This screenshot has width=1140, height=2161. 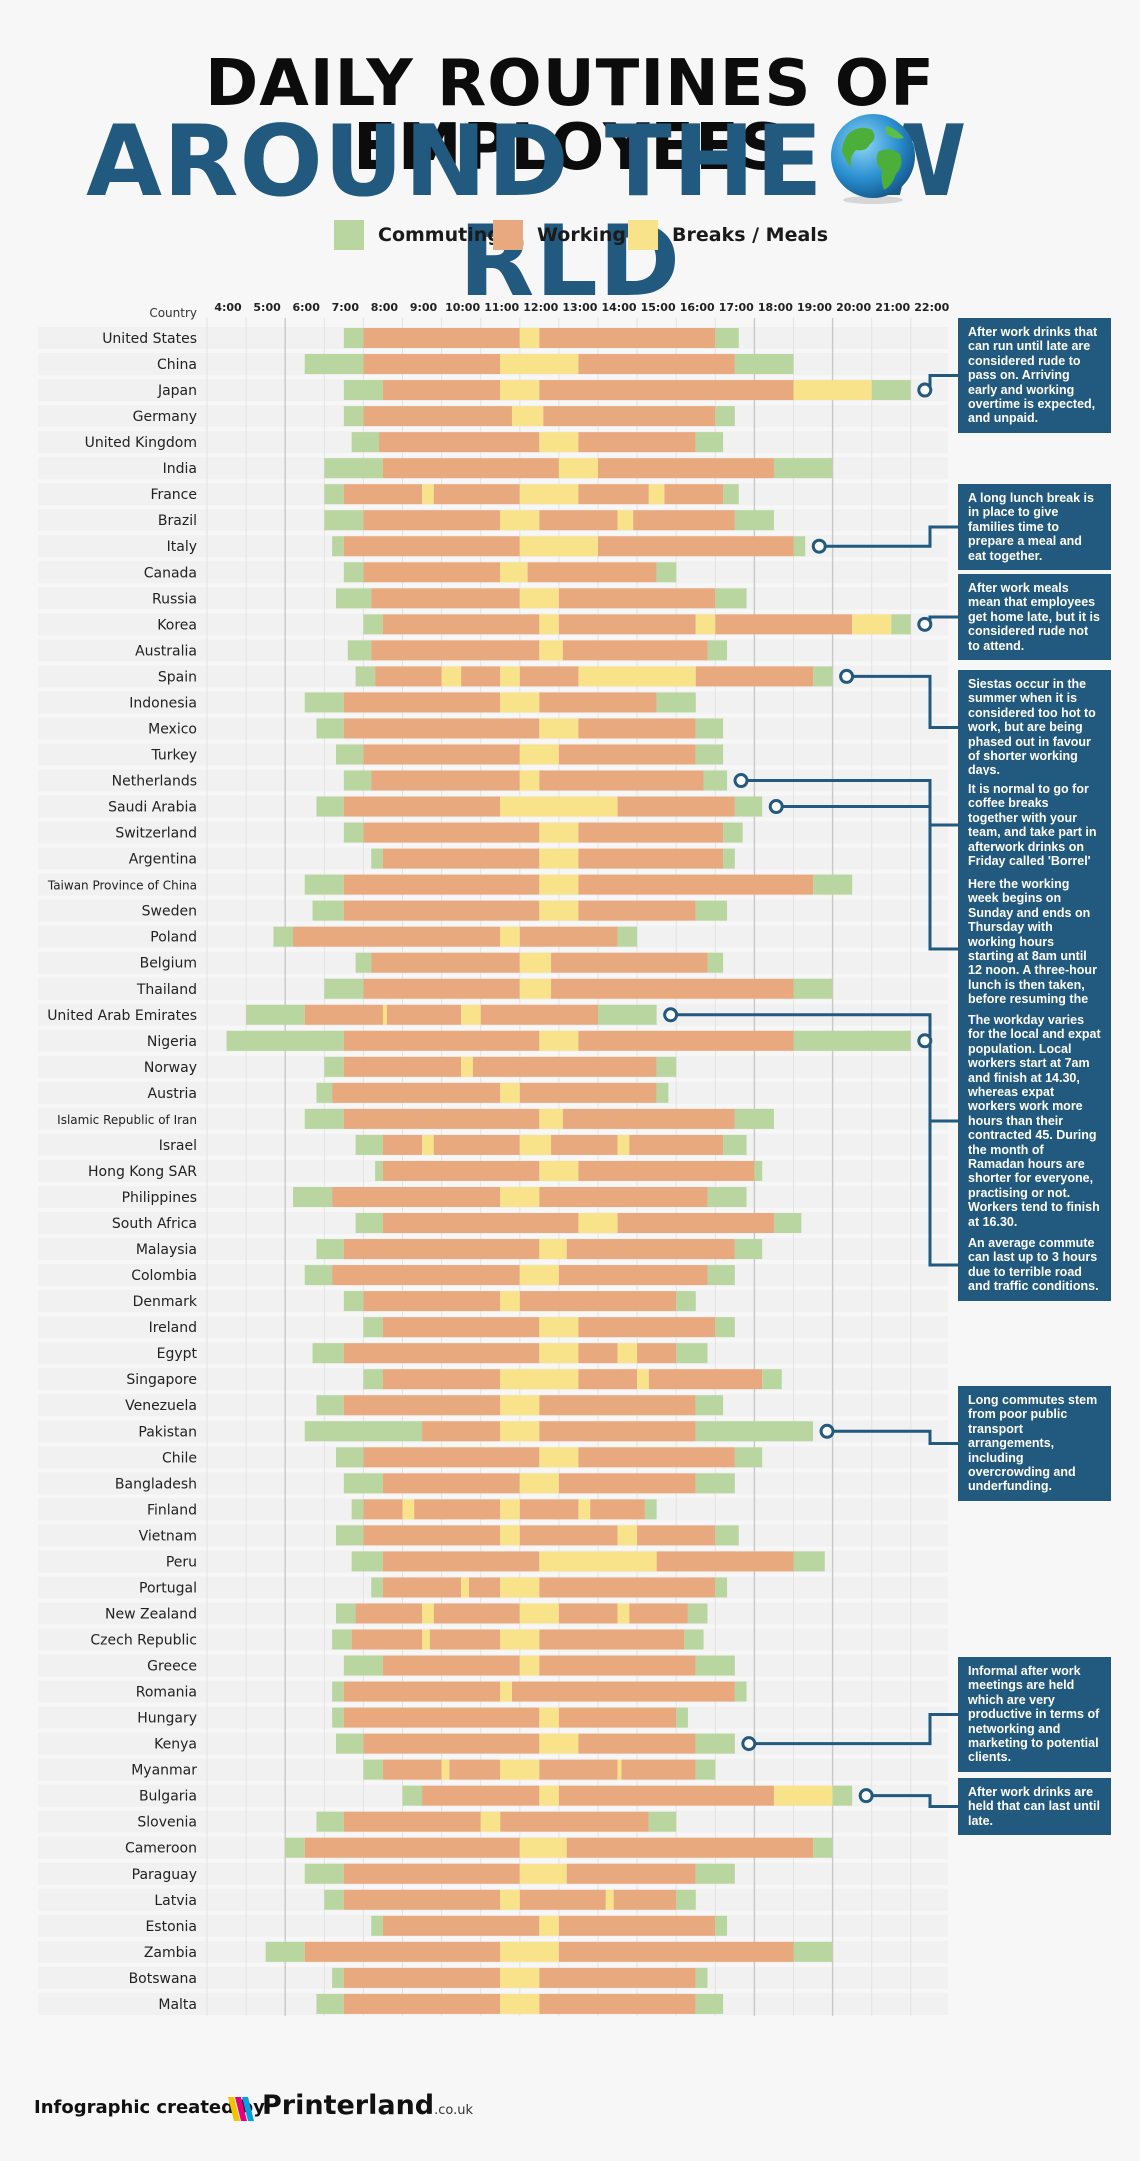 I want to click on country-label: United Arab Emirates, so click(x=122, y=1016).